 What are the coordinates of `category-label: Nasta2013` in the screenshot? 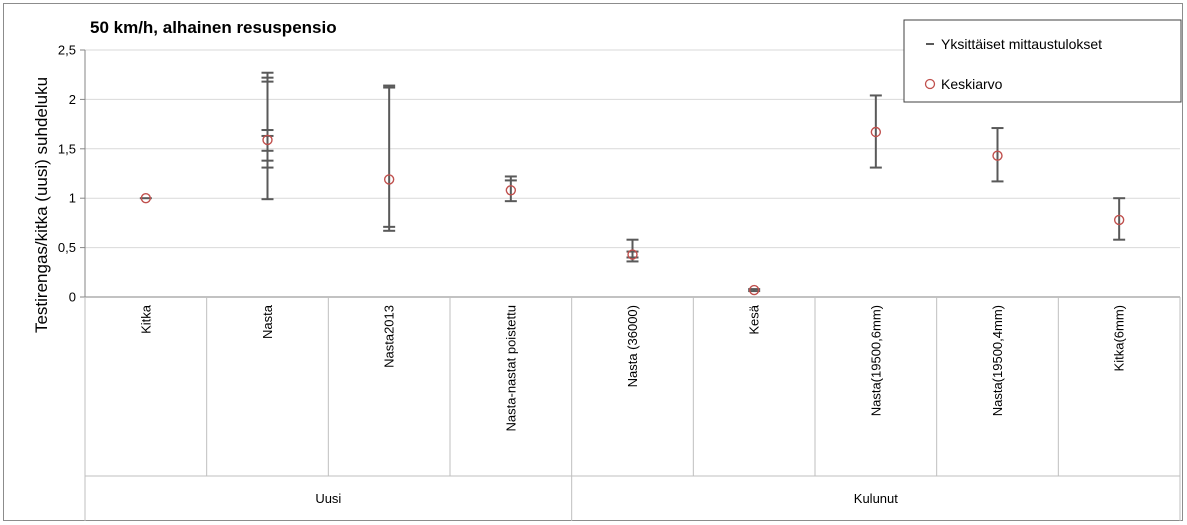 It's located at (389, 336).